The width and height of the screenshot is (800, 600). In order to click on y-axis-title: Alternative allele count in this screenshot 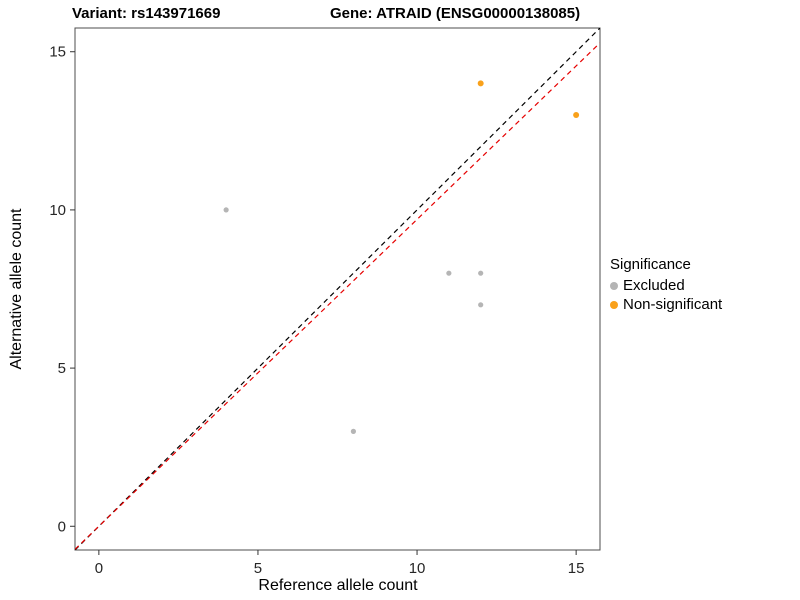, I will do `click(16, 289)`.